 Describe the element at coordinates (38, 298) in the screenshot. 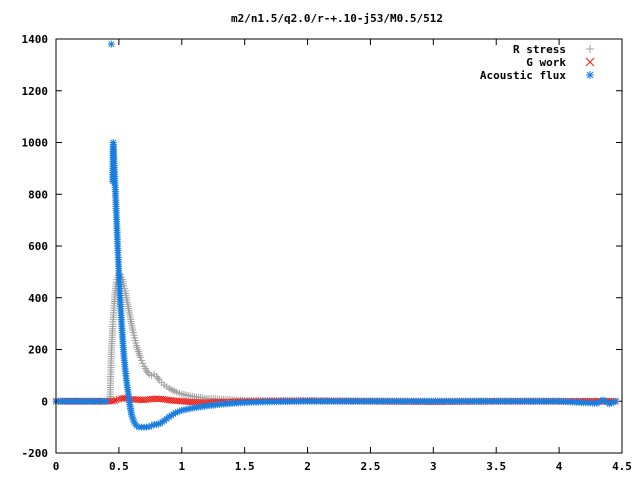

I see `y-tick-label: 400` at that location.